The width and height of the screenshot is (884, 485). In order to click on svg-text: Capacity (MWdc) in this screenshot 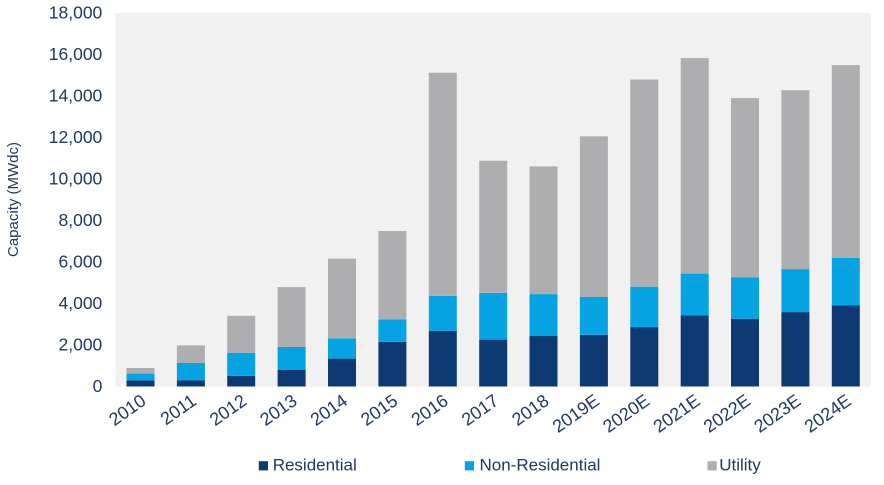, I will do `click(13, 199)`.